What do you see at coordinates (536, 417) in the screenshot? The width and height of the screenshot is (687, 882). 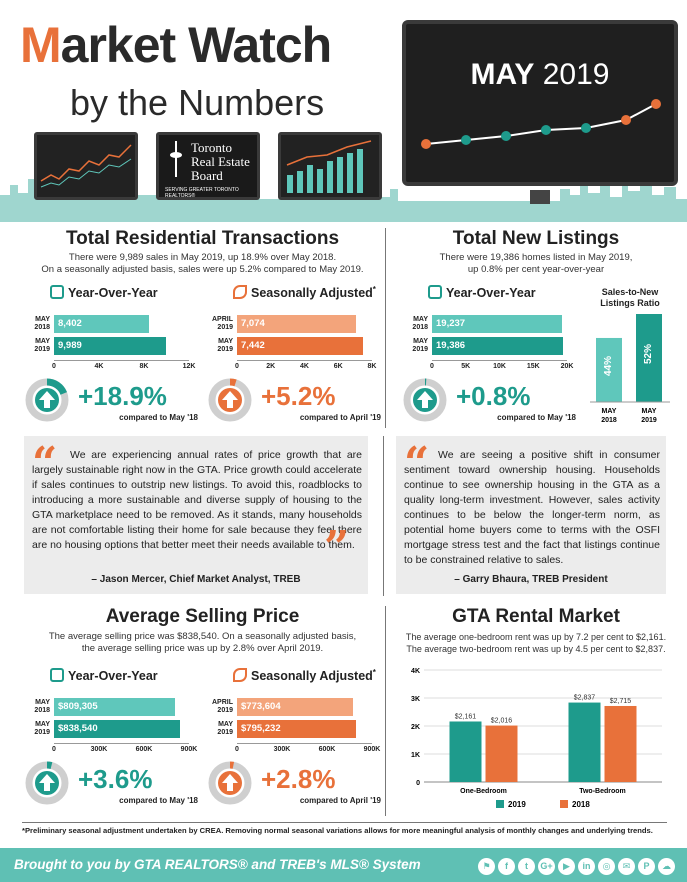 I see `comparison-label: compared to May '18` at bounding box center [536, 417].